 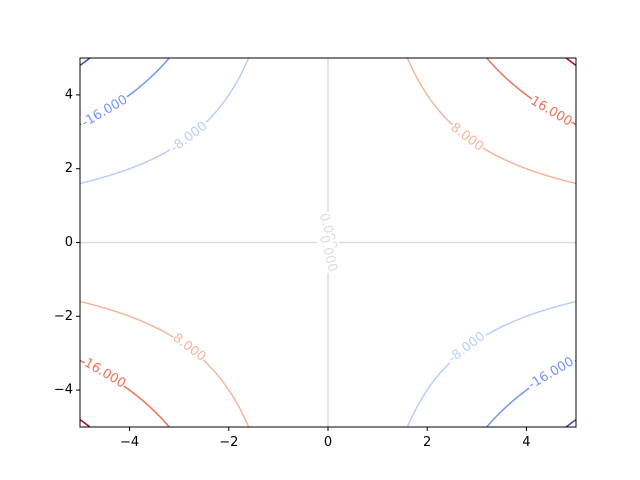 I want to click on contour-line-pos8-left, so click(x=165, y=363).